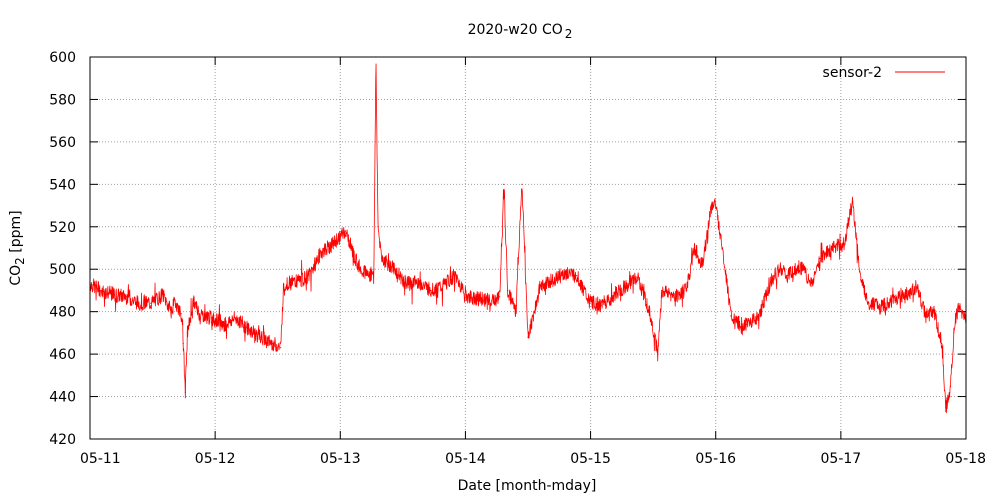 The image size is (1000, 500). Describe the element at coordinates (515, 30) in the screenshot. I see `chart-title-main: 2020-w20 CO` at that location.